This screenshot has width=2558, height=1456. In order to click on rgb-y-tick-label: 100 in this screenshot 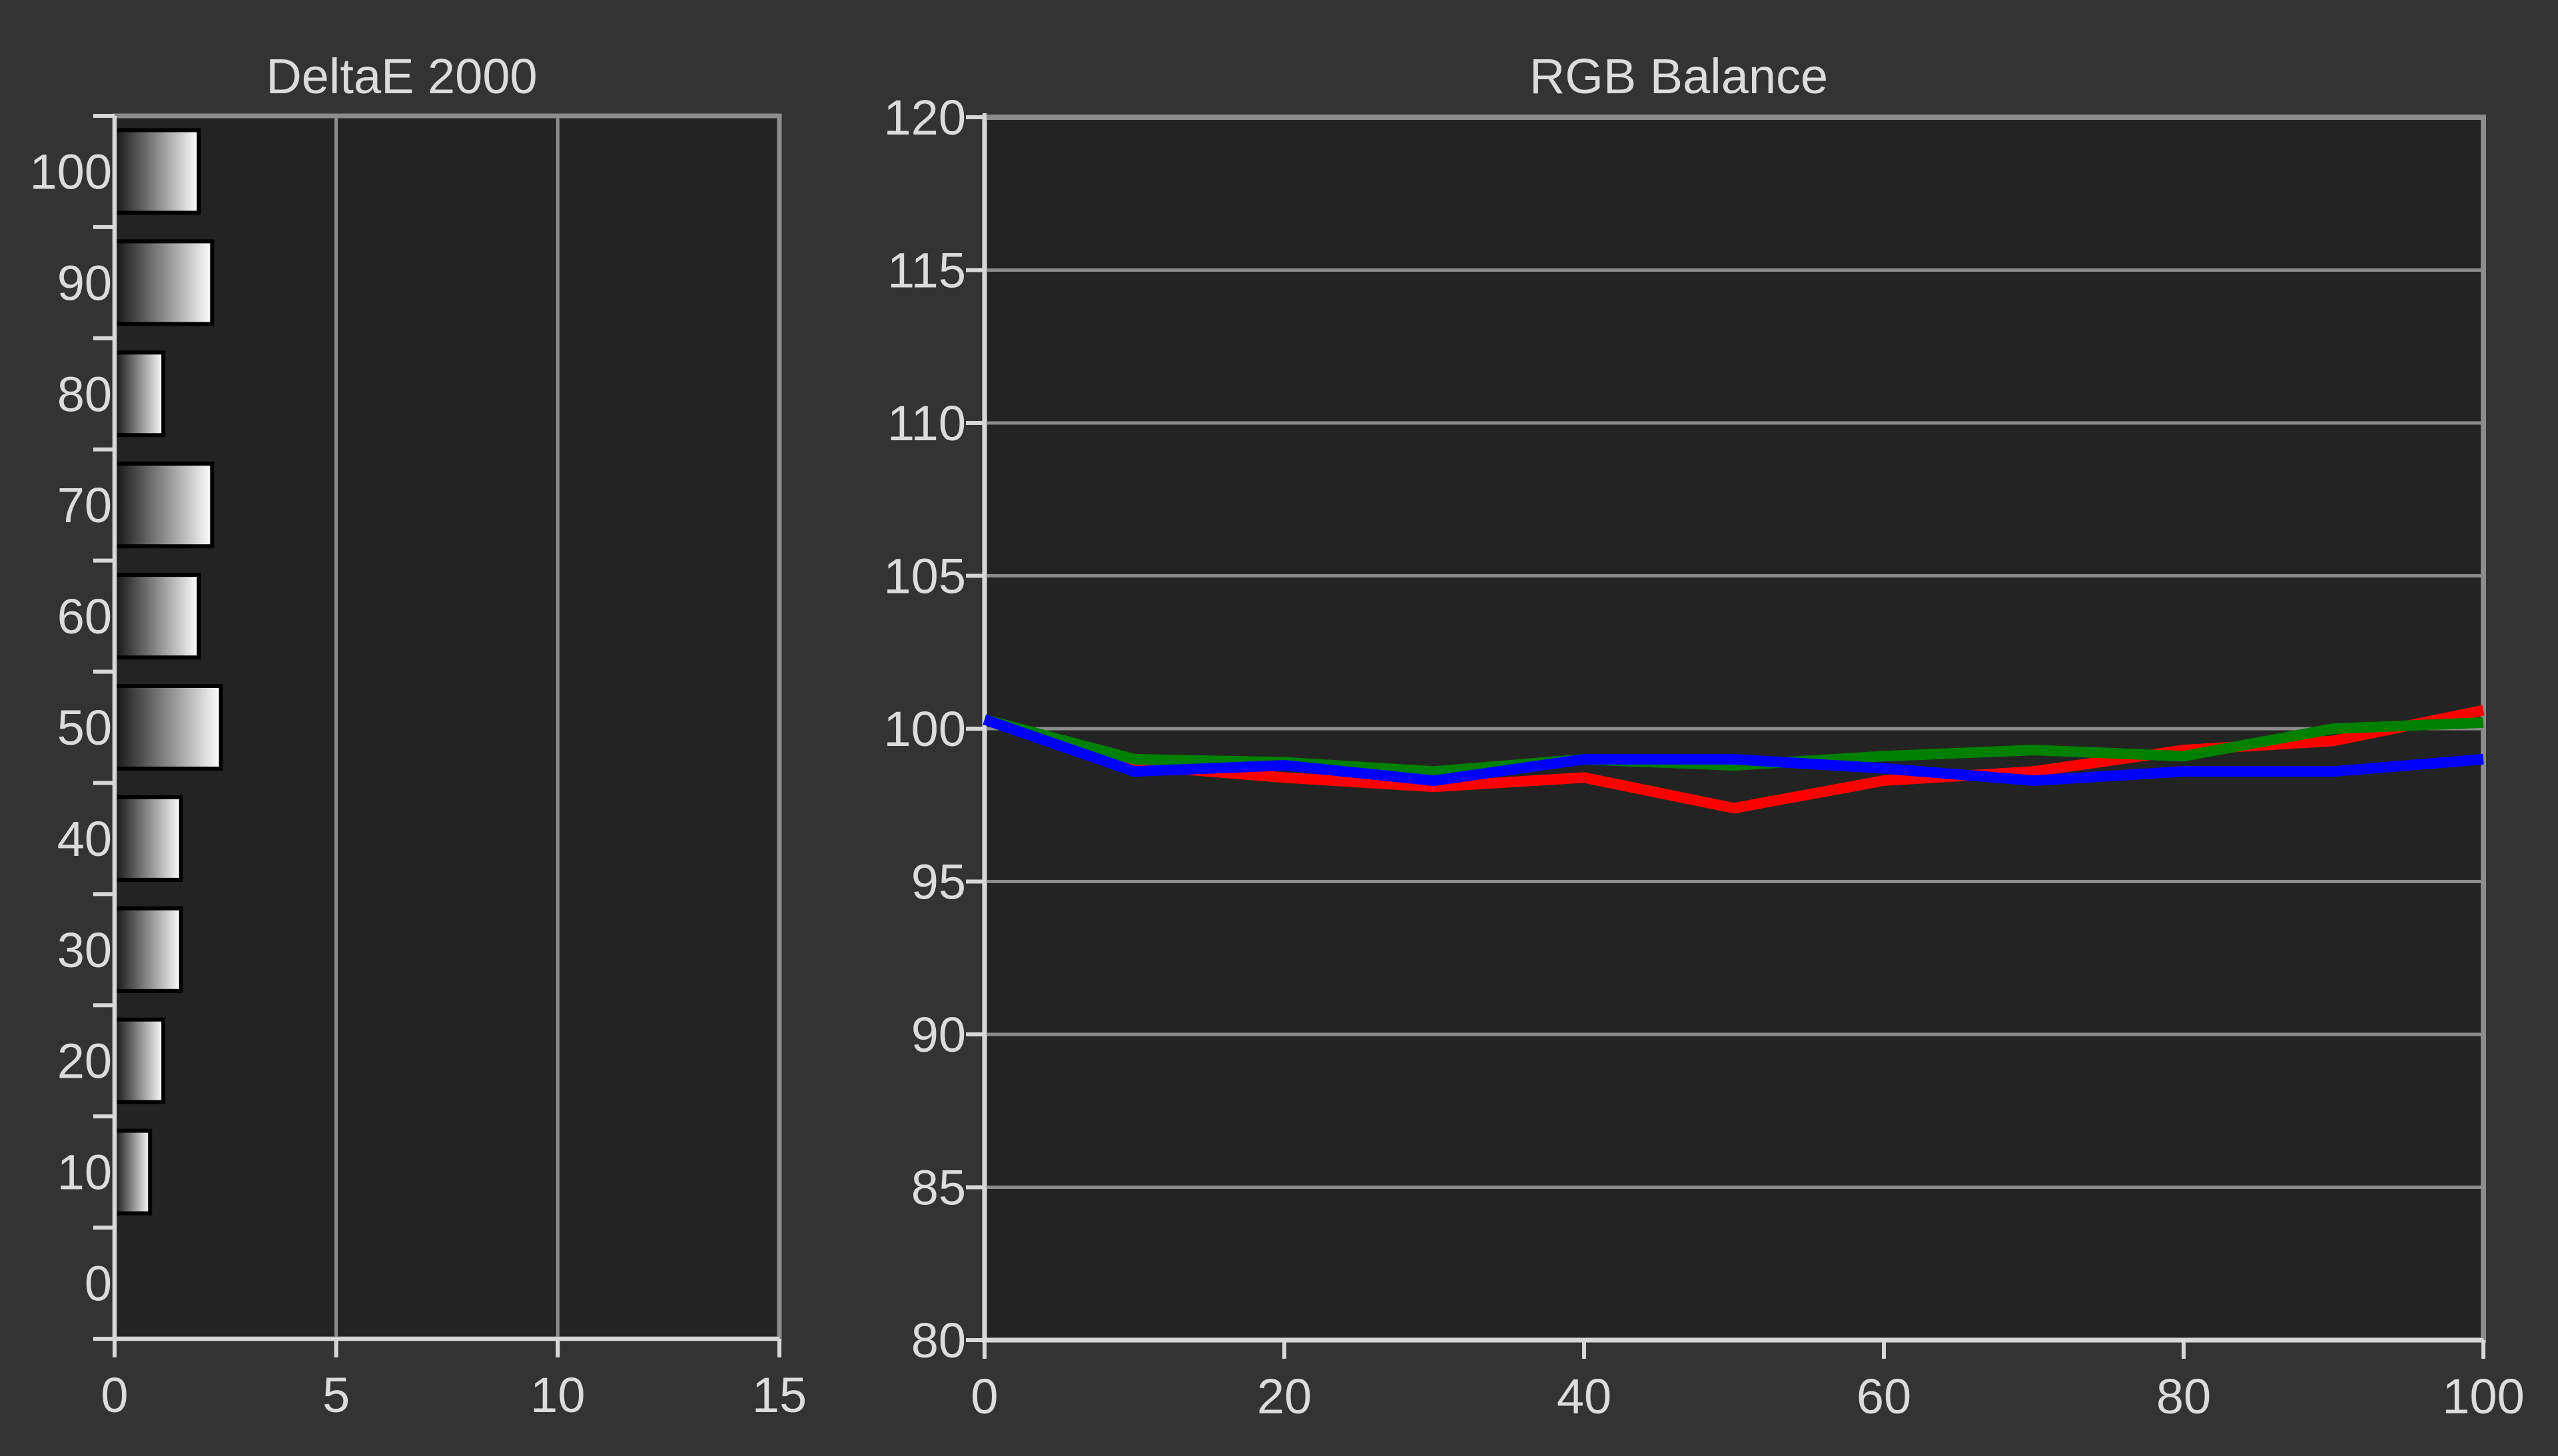, I will do `click(925, 729)`.